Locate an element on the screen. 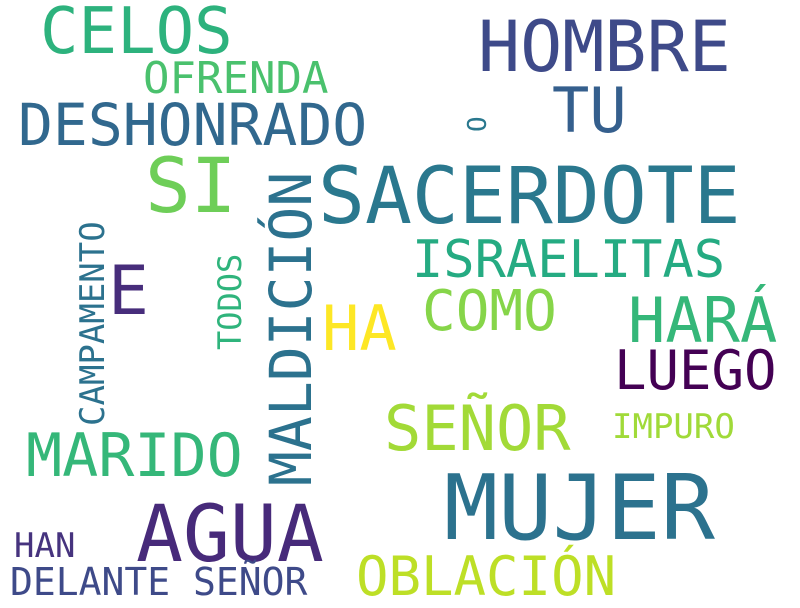 The height and width of the screenshot is (608, 800). word-luego: LUEGO is located at coordinates (695, 370).